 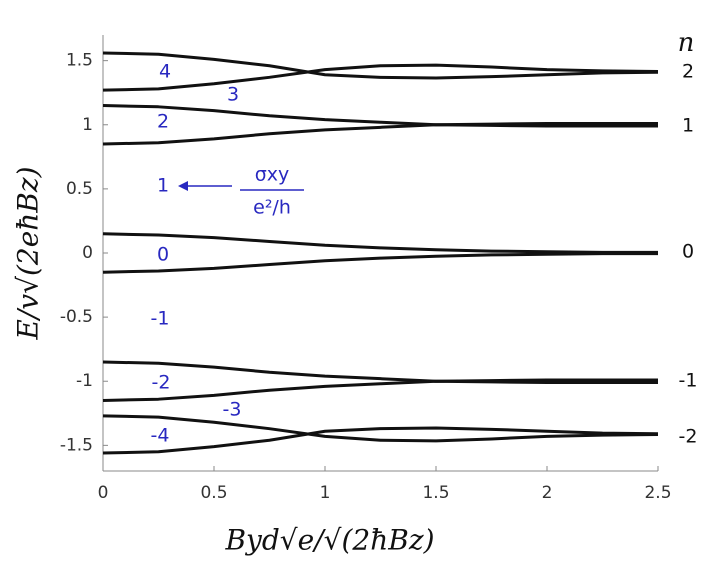 I want to click on y-tick-label: -1, so click(x=84, y=381).